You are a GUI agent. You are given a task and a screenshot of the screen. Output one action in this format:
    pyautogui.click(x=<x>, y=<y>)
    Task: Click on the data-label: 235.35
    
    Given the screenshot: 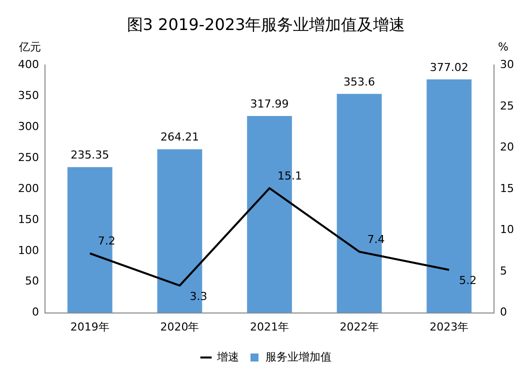 What is the action you would take?
    pyautogui.click(x=90, y=155)
    